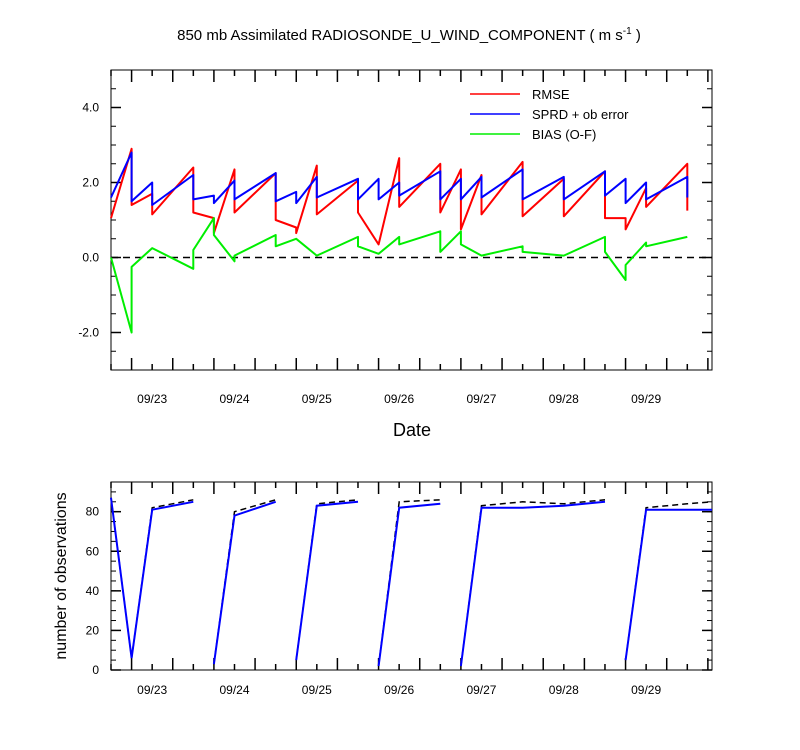 The image size is (800, 750). Describe the element at coordinates (90, 183) in the screenshot. I see `y-tick-label: 2.0` at that location.